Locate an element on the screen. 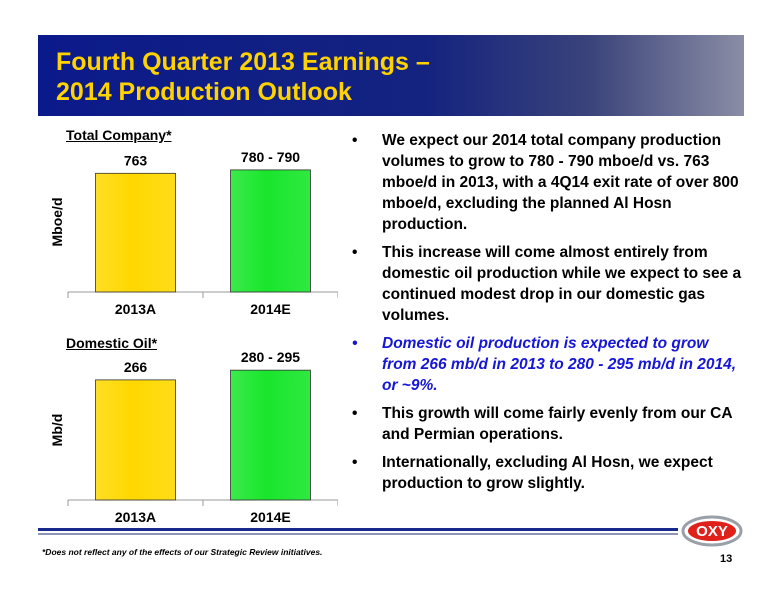 The width and height of the screenshot is (776, 600). page-title-line-1: Fourth Quarter 2013 Earnings – is located at coordinates (243, 62).